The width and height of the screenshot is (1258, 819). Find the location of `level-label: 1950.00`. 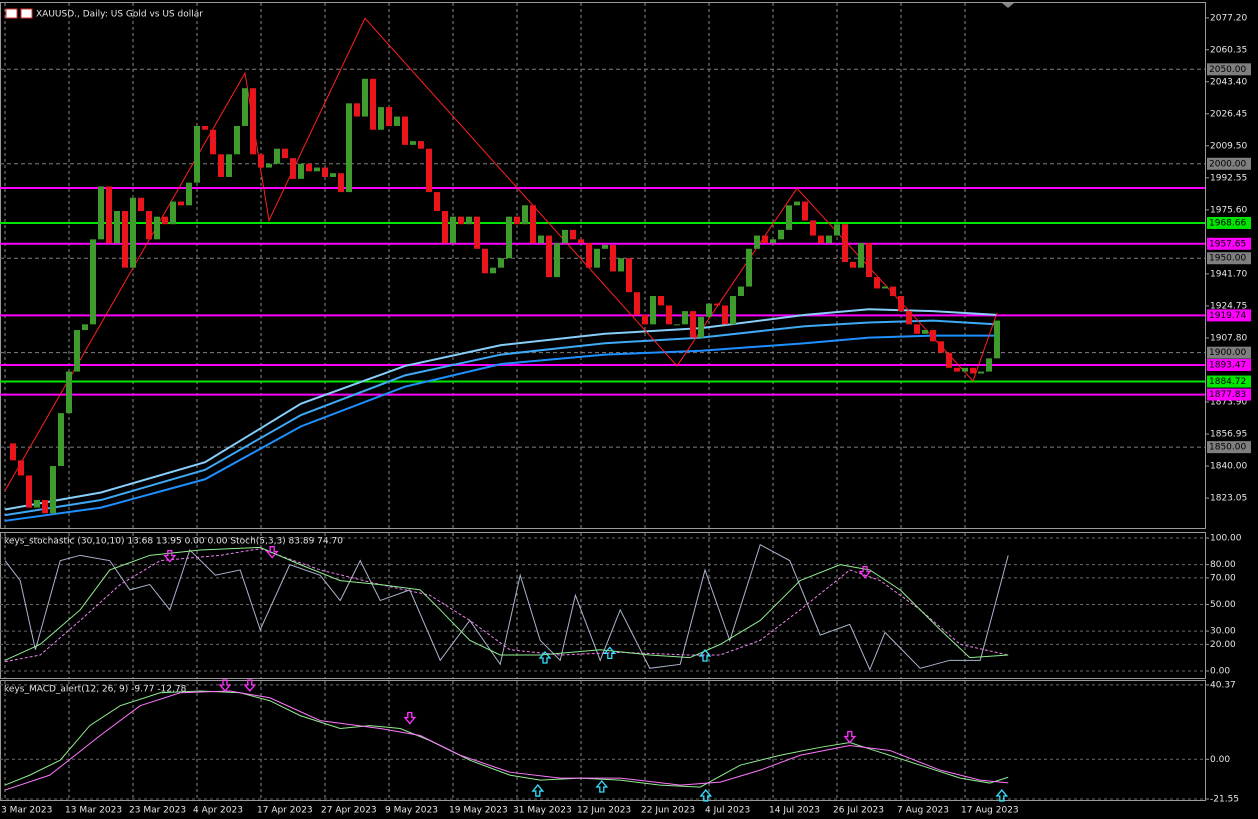

level-label: 1950.00 is located at coordinates (1227, 259).